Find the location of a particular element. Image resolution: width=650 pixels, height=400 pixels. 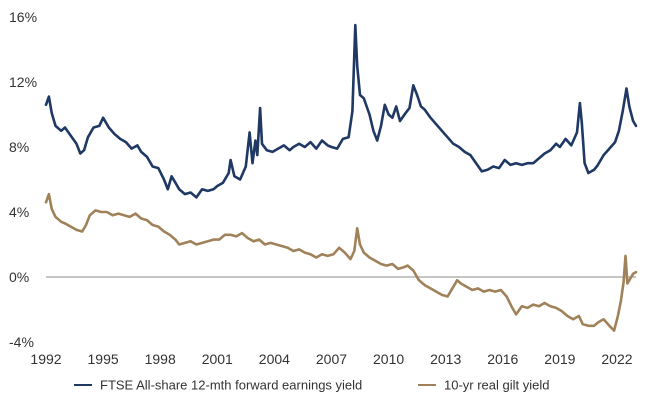

y-tick-label: -4% is located at coordinates (21, 342).